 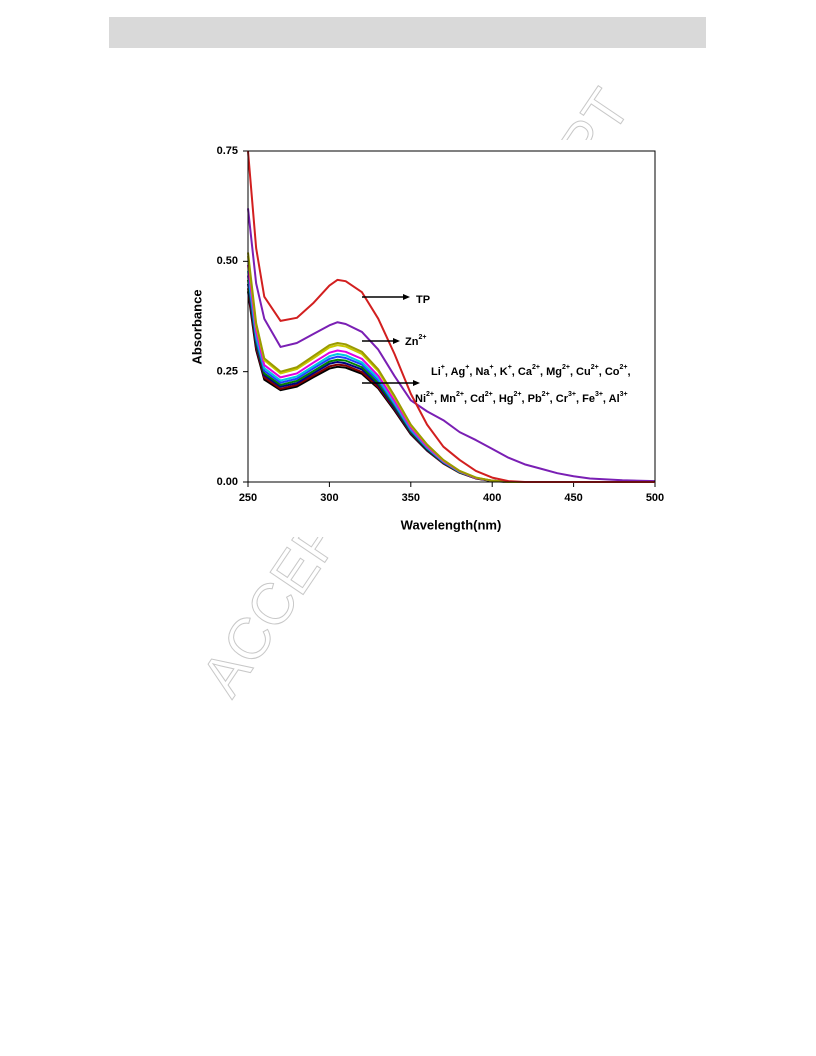 What do you see at coordinates (227, 151) in the screenshot?
I see `y-tick-label: 0.75` at bounding box center [227, 151].